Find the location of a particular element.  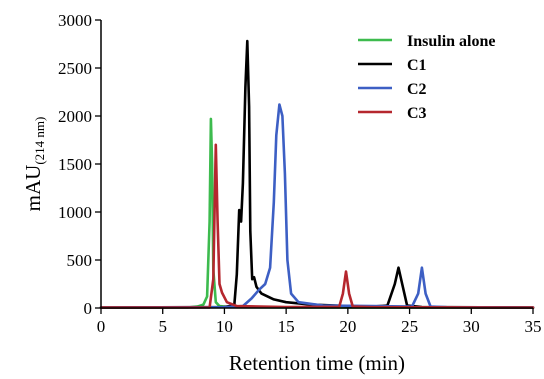

legend: Insulin alone C1 C2 C3 is located at coordinates (426, 77).